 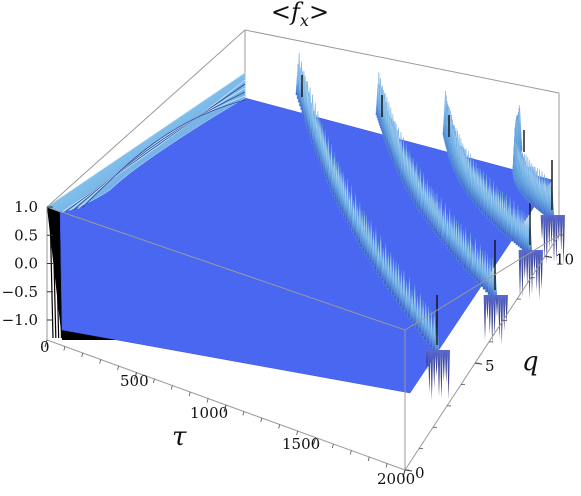 I want to click on x-tick-label: 1000, so click(x=209, y=413).